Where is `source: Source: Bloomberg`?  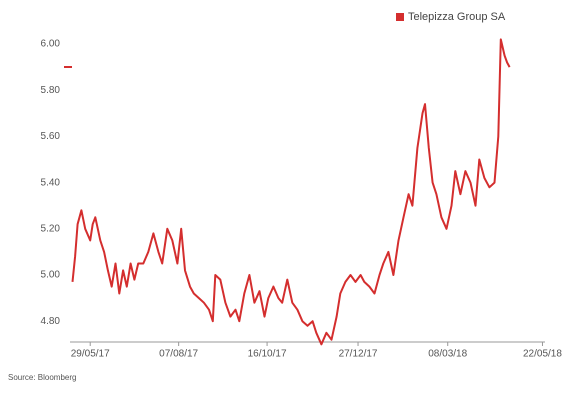 source: Source: Bloomberg is located at coordinates (42, 377).